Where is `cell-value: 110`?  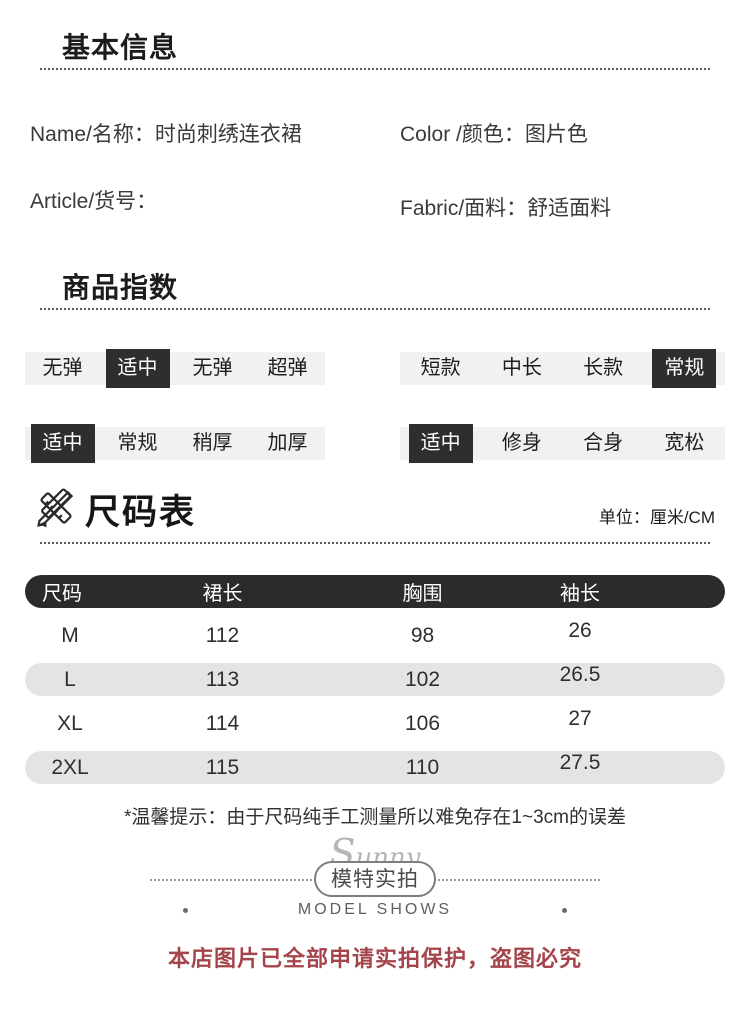
cell-value: 110 is located at coordinates (422, 767).